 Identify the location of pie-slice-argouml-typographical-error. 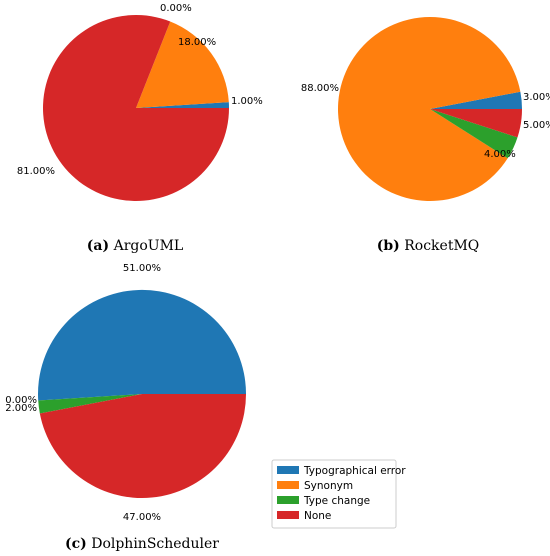
(183, 105).